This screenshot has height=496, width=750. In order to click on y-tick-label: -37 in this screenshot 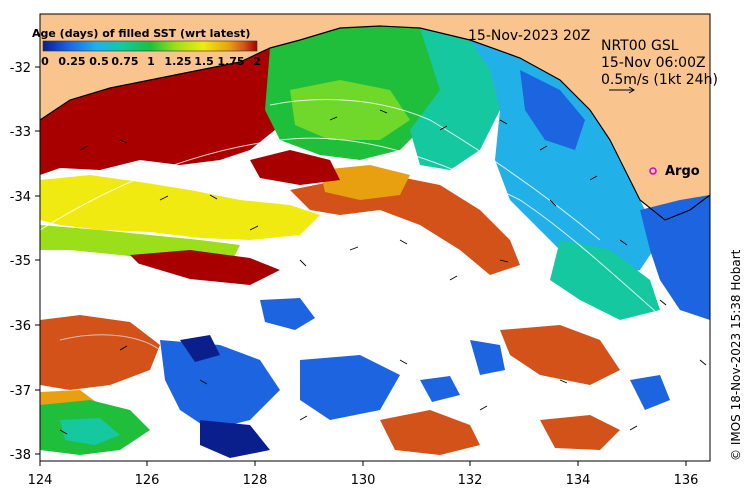, I will do `click(20, 391)`.